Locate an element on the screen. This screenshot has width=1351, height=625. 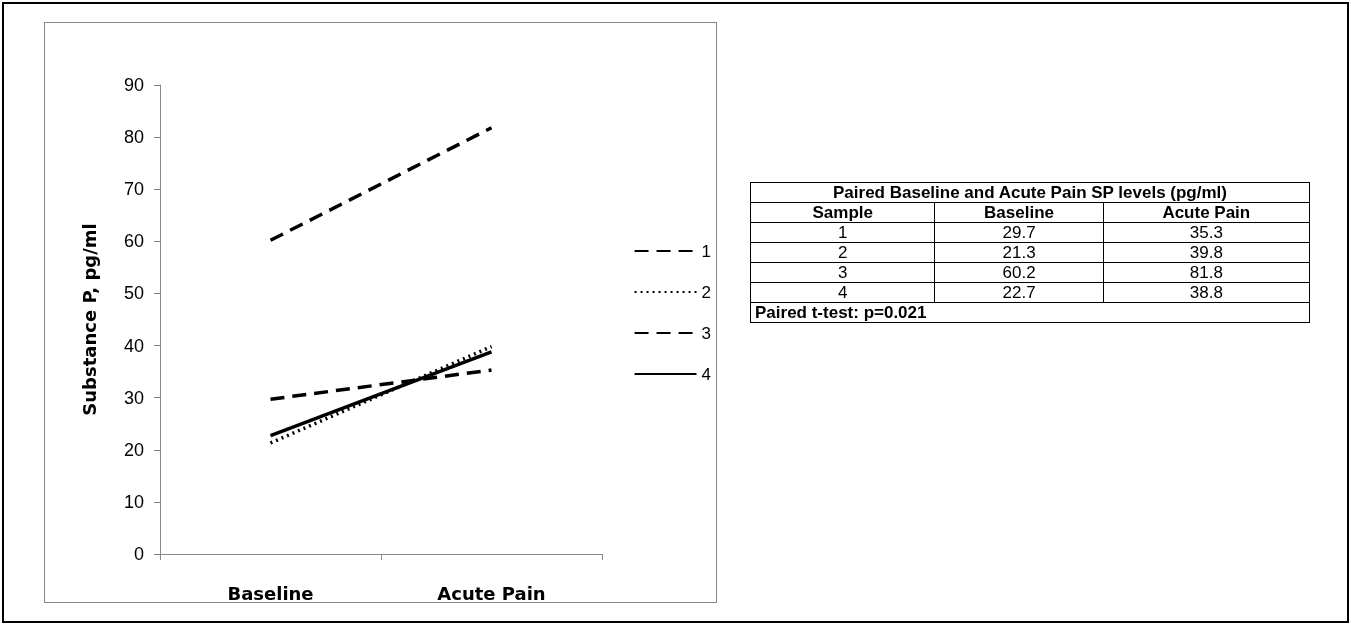
data-label: 22.7 is located at coordinates (1019, 292).